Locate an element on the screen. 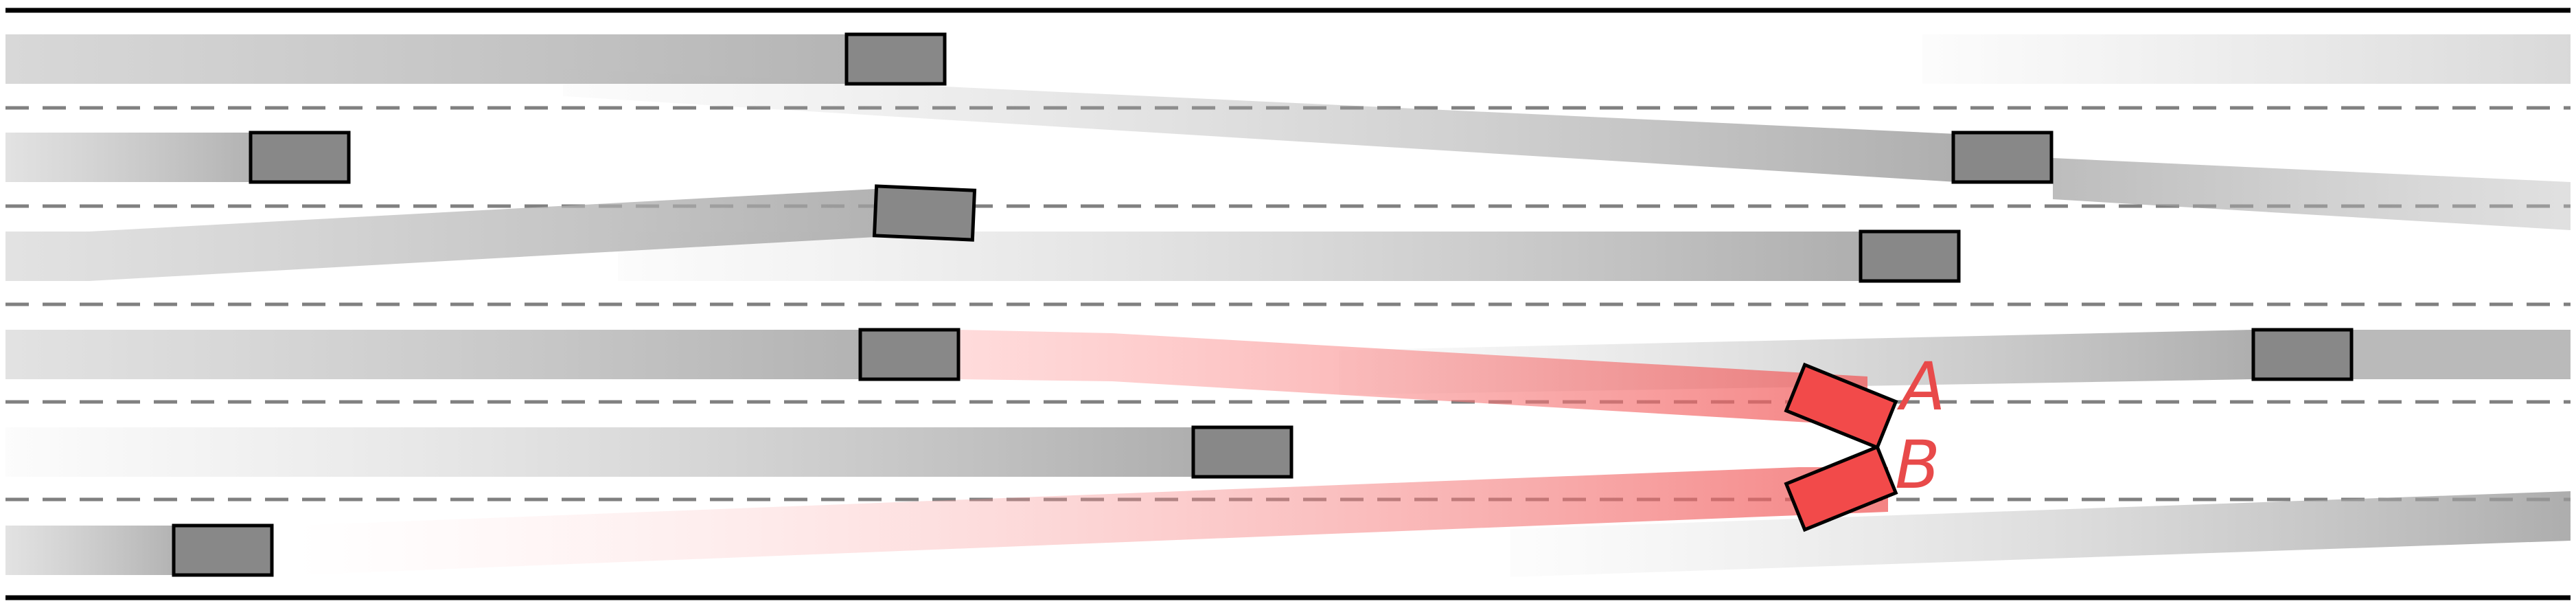 The width and height of the screenshot is (2576, 608). trail-lane3 is located at coordinates (1239, 256).